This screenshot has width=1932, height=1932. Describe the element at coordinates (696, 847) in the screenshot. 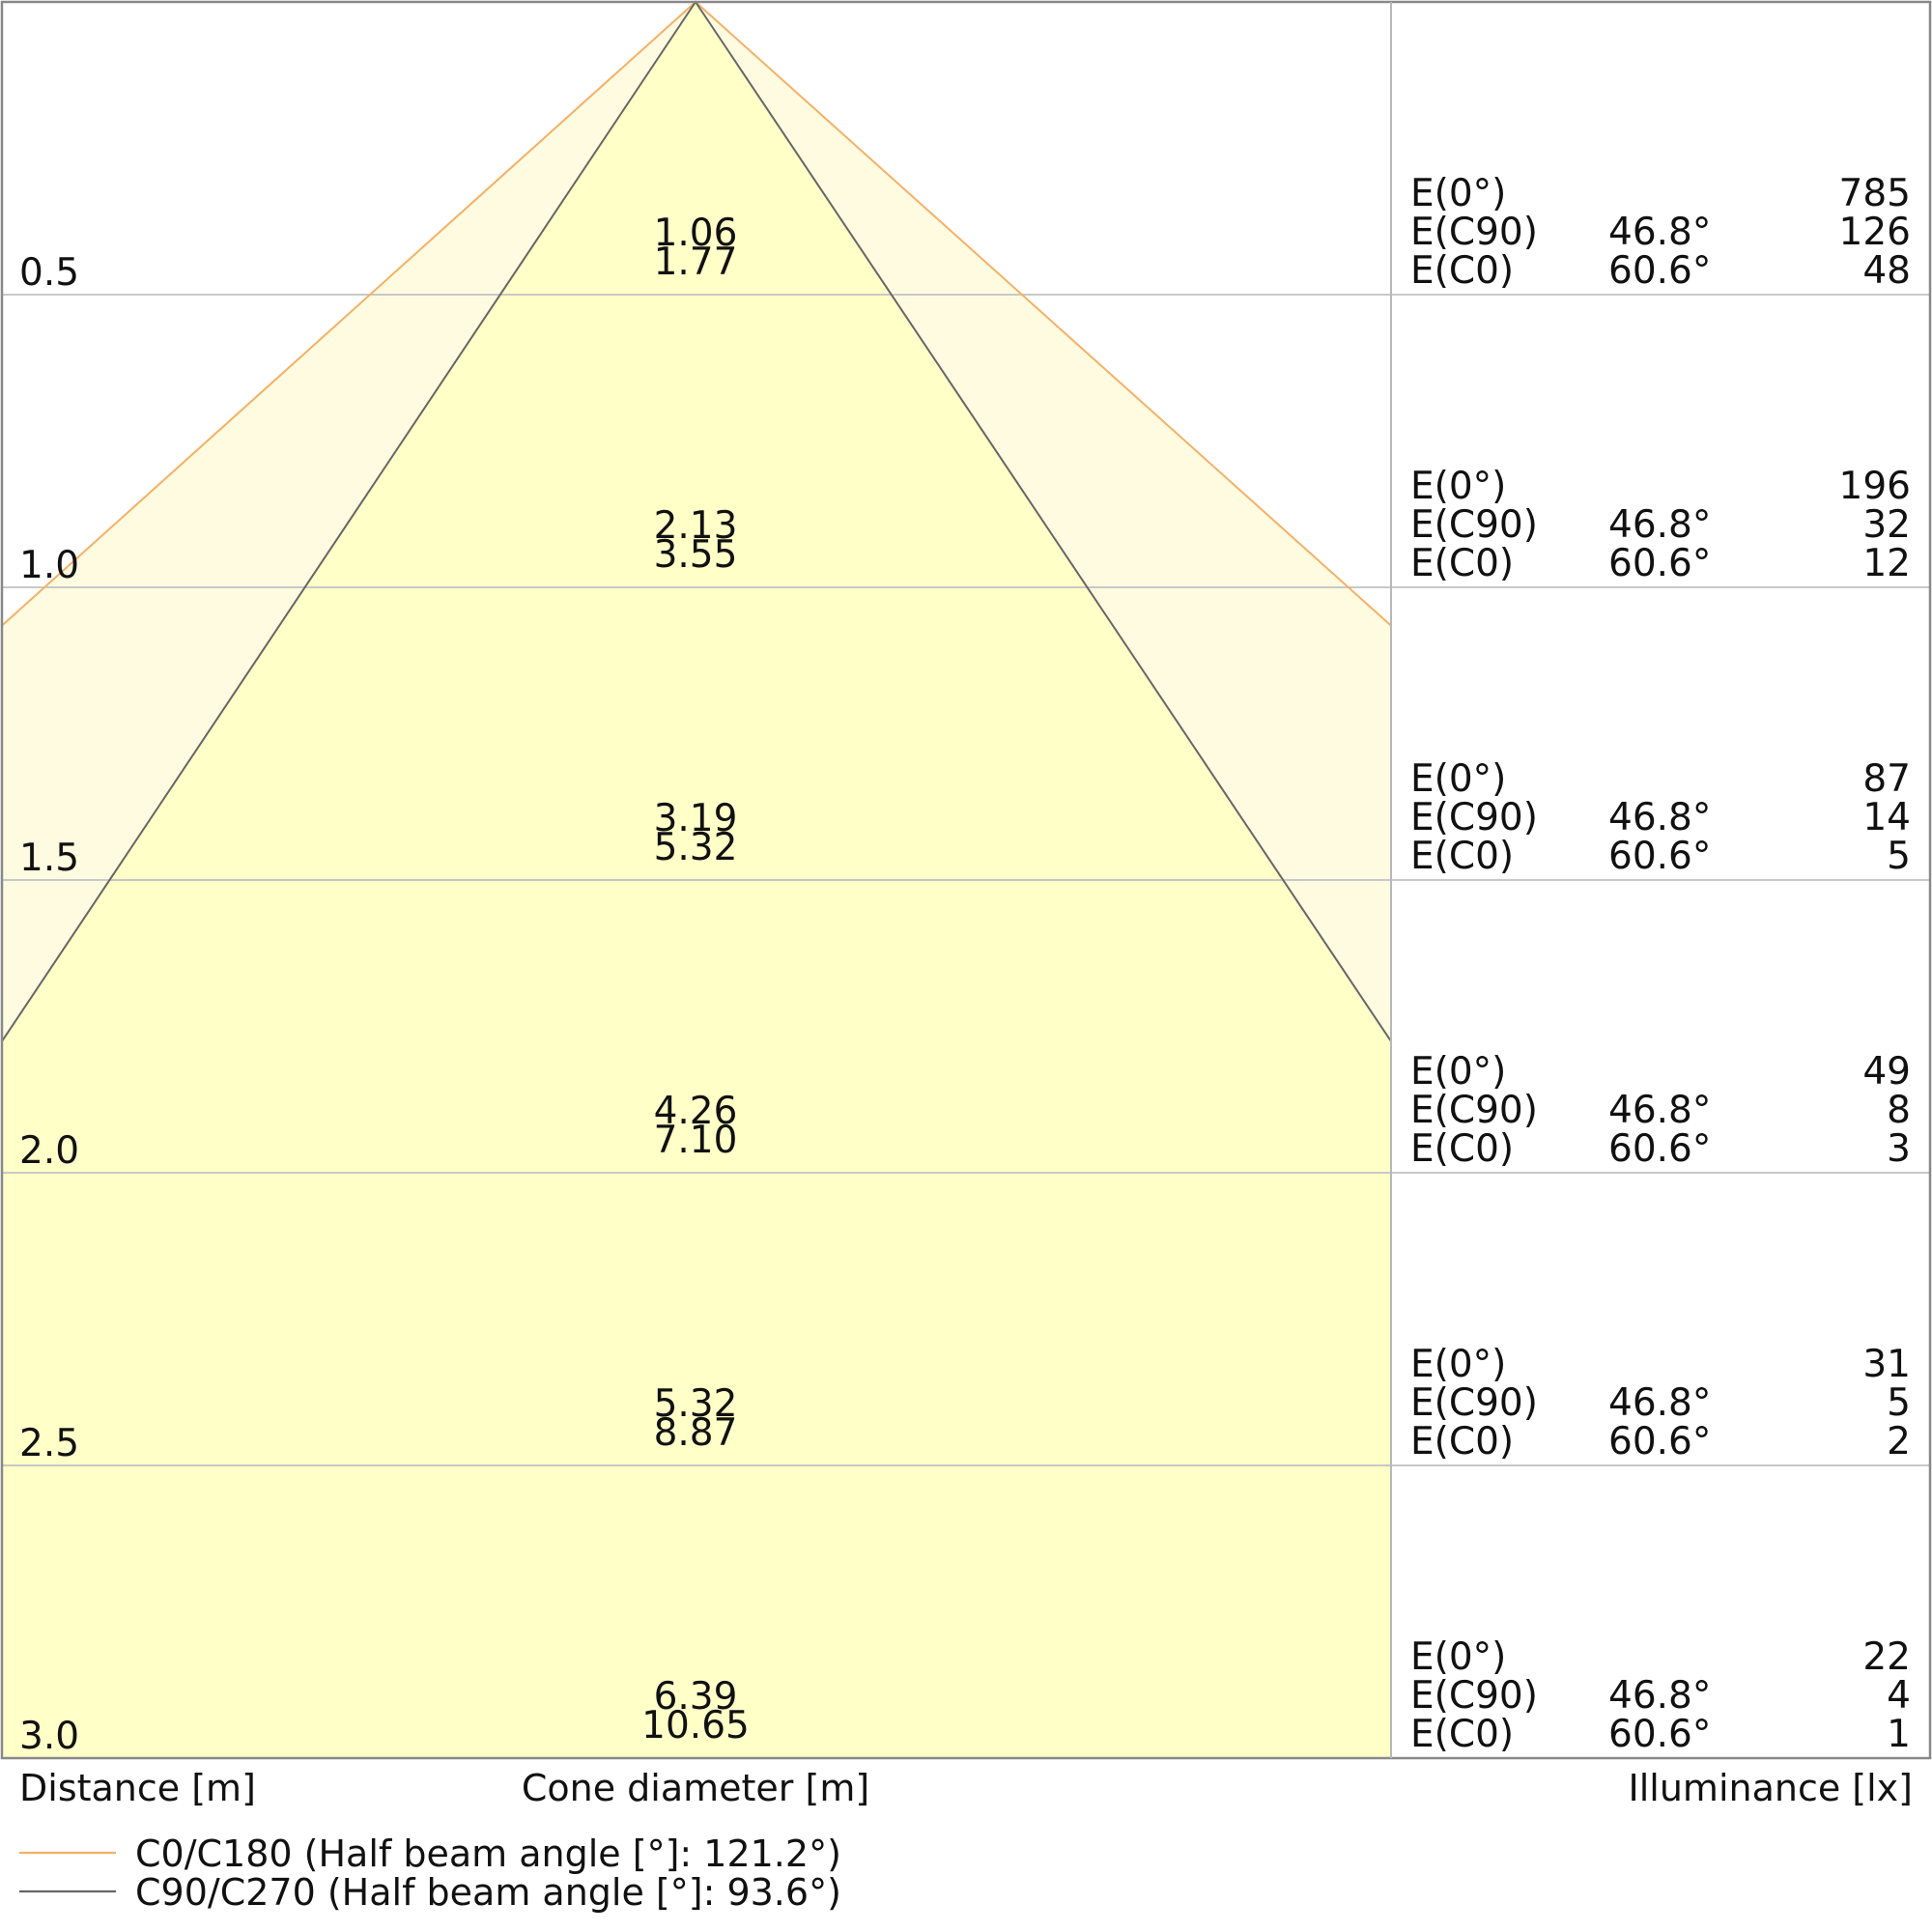

I see `cone-diameter-c0: 5.32` at that location.